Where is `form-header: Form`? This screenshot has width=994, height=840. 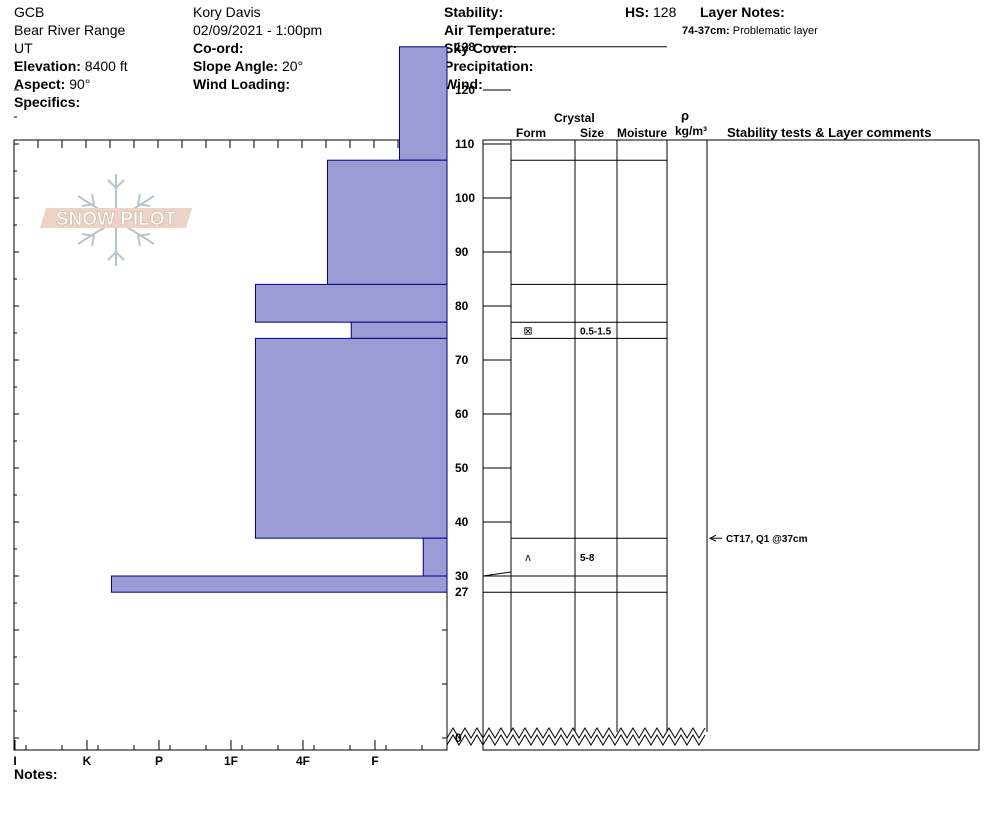 form-header: Form is located at coordinates (531, 133).